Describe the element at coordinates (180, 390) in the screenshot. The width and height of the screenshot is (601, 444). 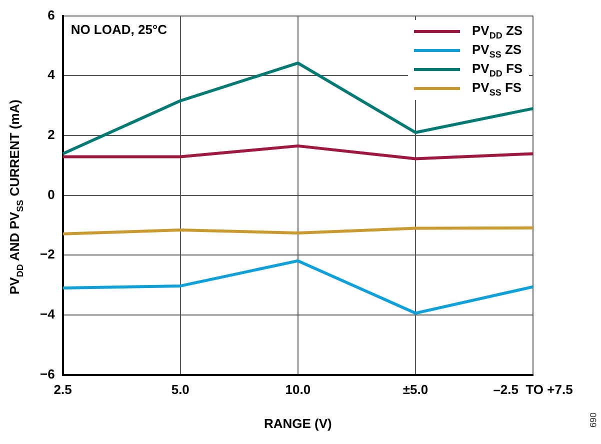
I see `x-tick-label: 5.0` at that location.